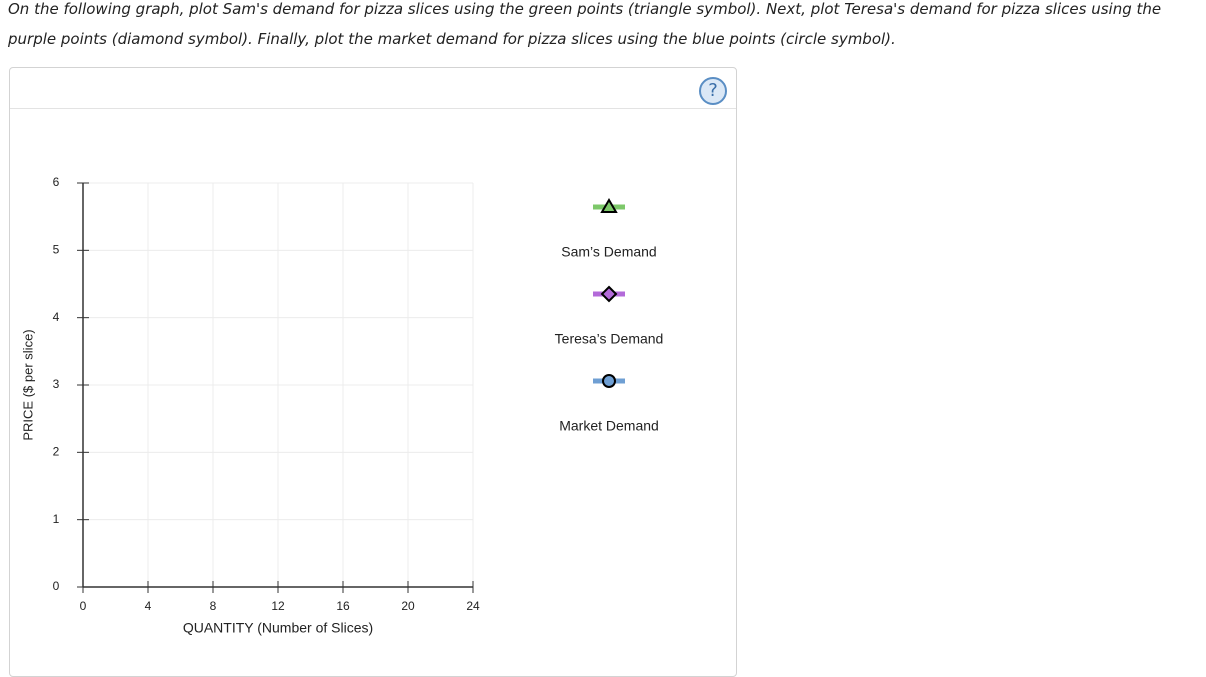 The image size is (1206, 677). I want to click on triangle-marker, so click(609, 205).